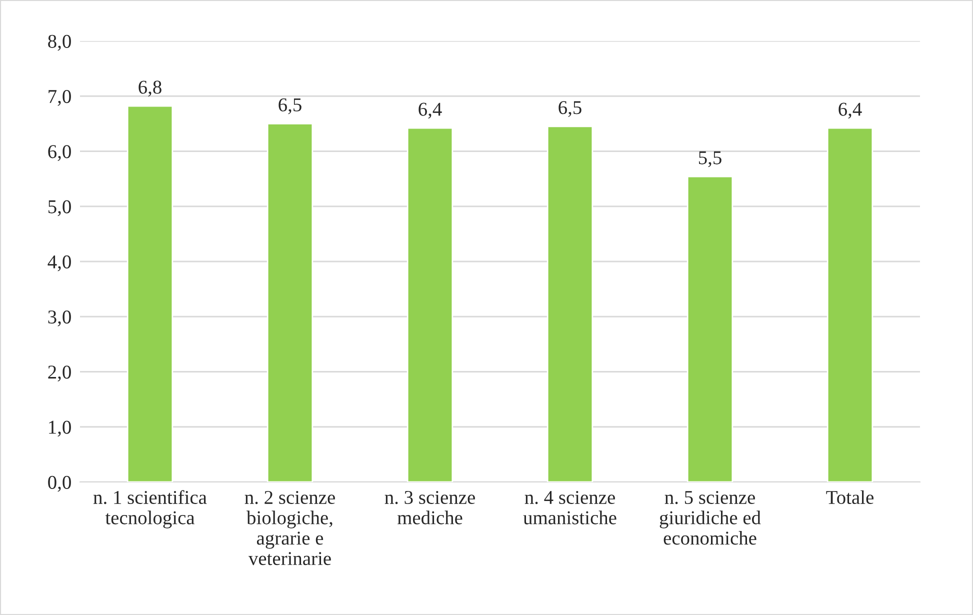 This screenshot has height=615, width=973. I want to click on x-tick-label: n. 4 scienze umanistiche, so click(569, 507).